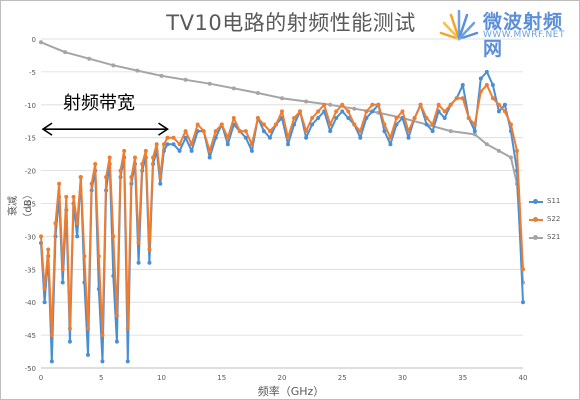  I want to click on y-tick-labels: 0 -5 -10 -15 -20 -25 -30 -35 -40 -45 -50, so click(30, 204).